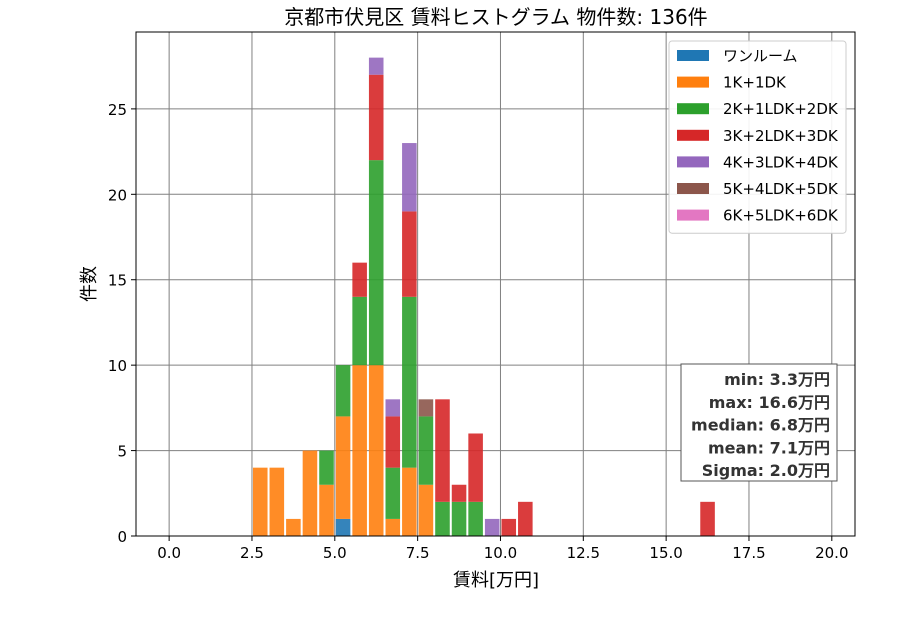 This screenshot has height=630, width=900. Describe the element at coordinates (781, 136) in the screenshot. I see `legend-label: 3K+2LDK+3DK` at that location.